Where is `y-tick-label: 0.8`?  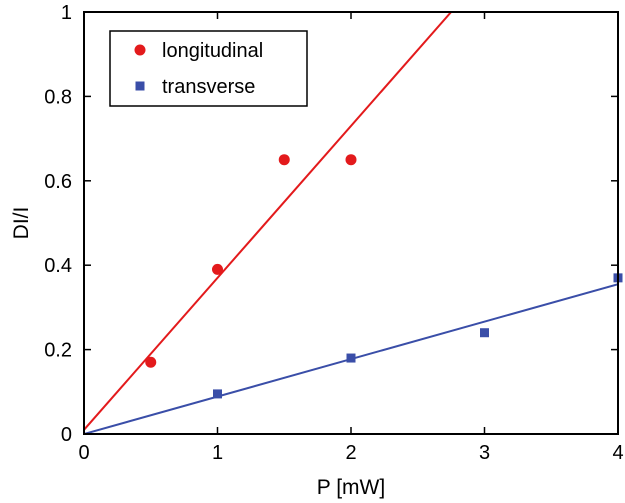 y-tick-label: 0.8 is located at coordinates (58, 97).